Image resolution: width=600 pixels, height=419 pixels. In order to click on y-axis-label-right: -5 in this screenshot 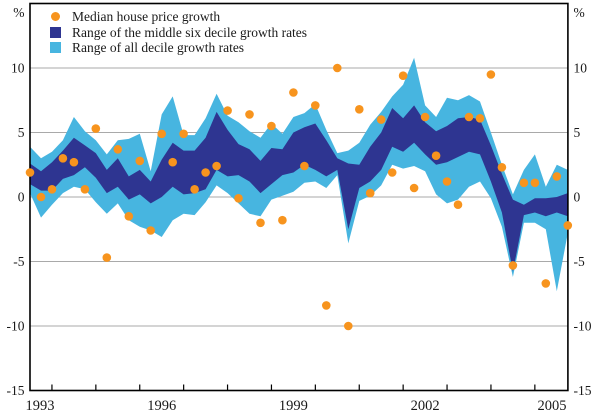, I will do `click(579, 261)`.